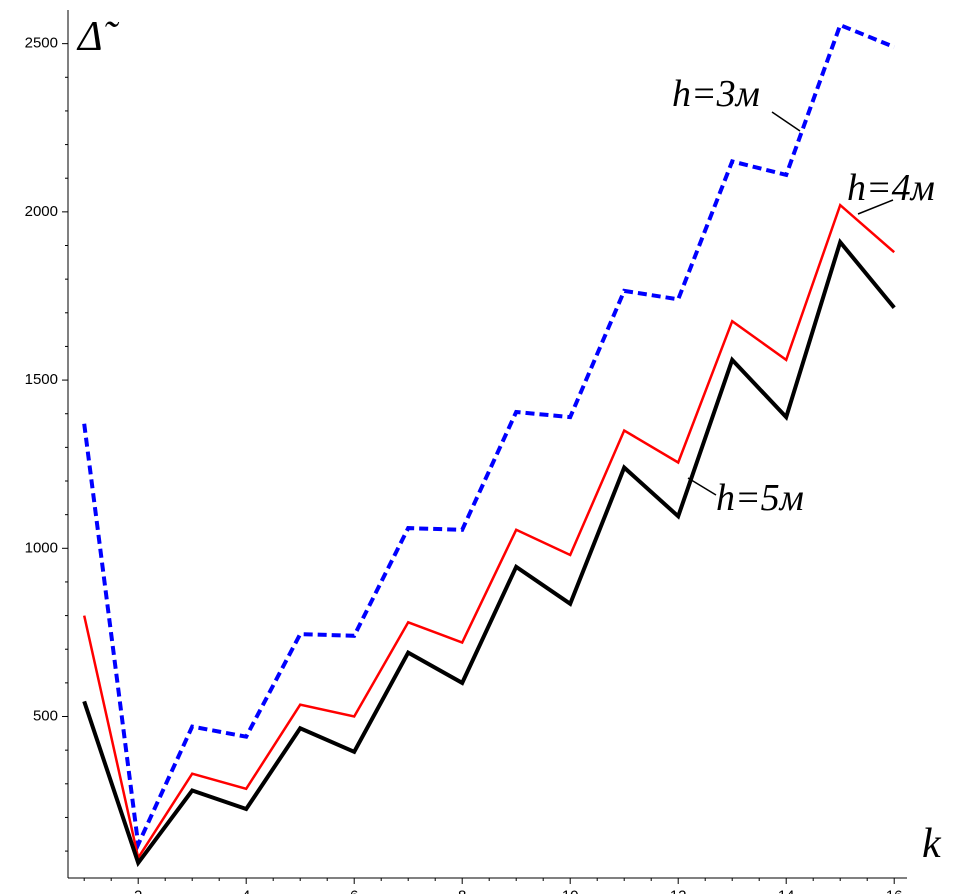 Image resolution: width=963 pixels, height=894 pixels. Describe the element at coordinates (462, 890) in the screenshot. I see `x-tick-label: 8` at that location.